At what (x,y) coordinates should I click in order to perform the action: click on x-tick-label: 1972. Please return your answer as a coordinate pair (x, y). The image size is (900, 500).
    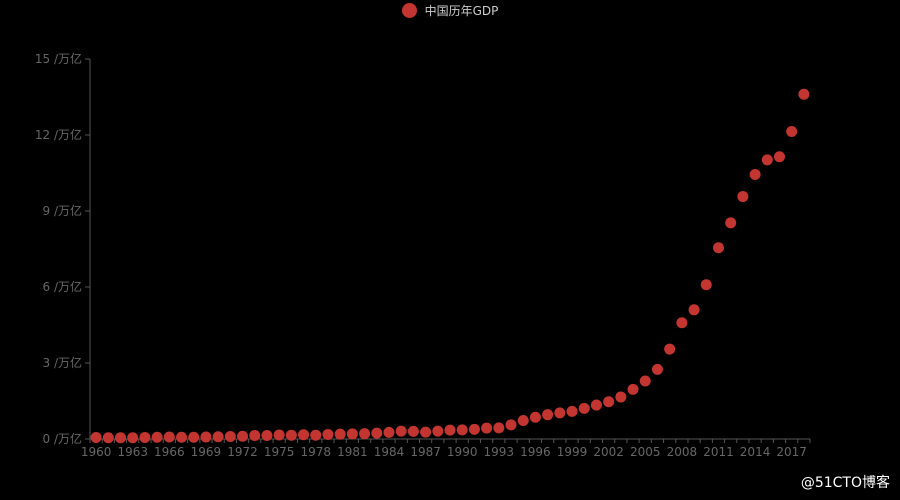
    Looking at the image, I should click on (242, 452).